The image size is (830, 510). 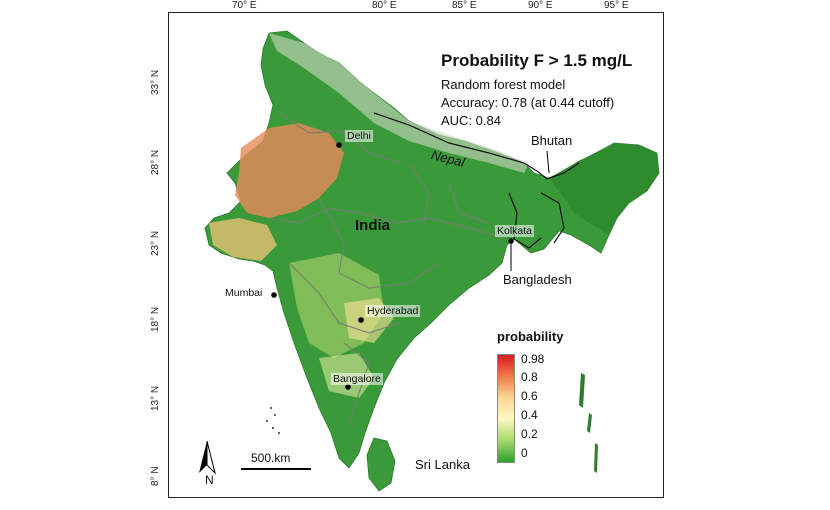 I want to click on lat-tick-8: 8° N, so click(x=155, y=476).